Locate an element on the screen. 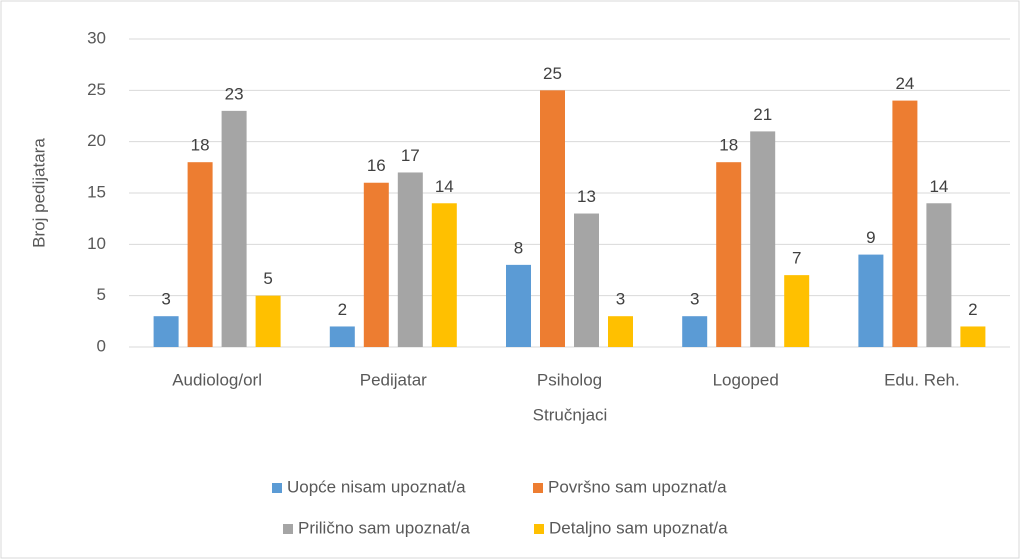  legend-label: Uopće nisam upoznat/a is located at coordinates (376, 486).